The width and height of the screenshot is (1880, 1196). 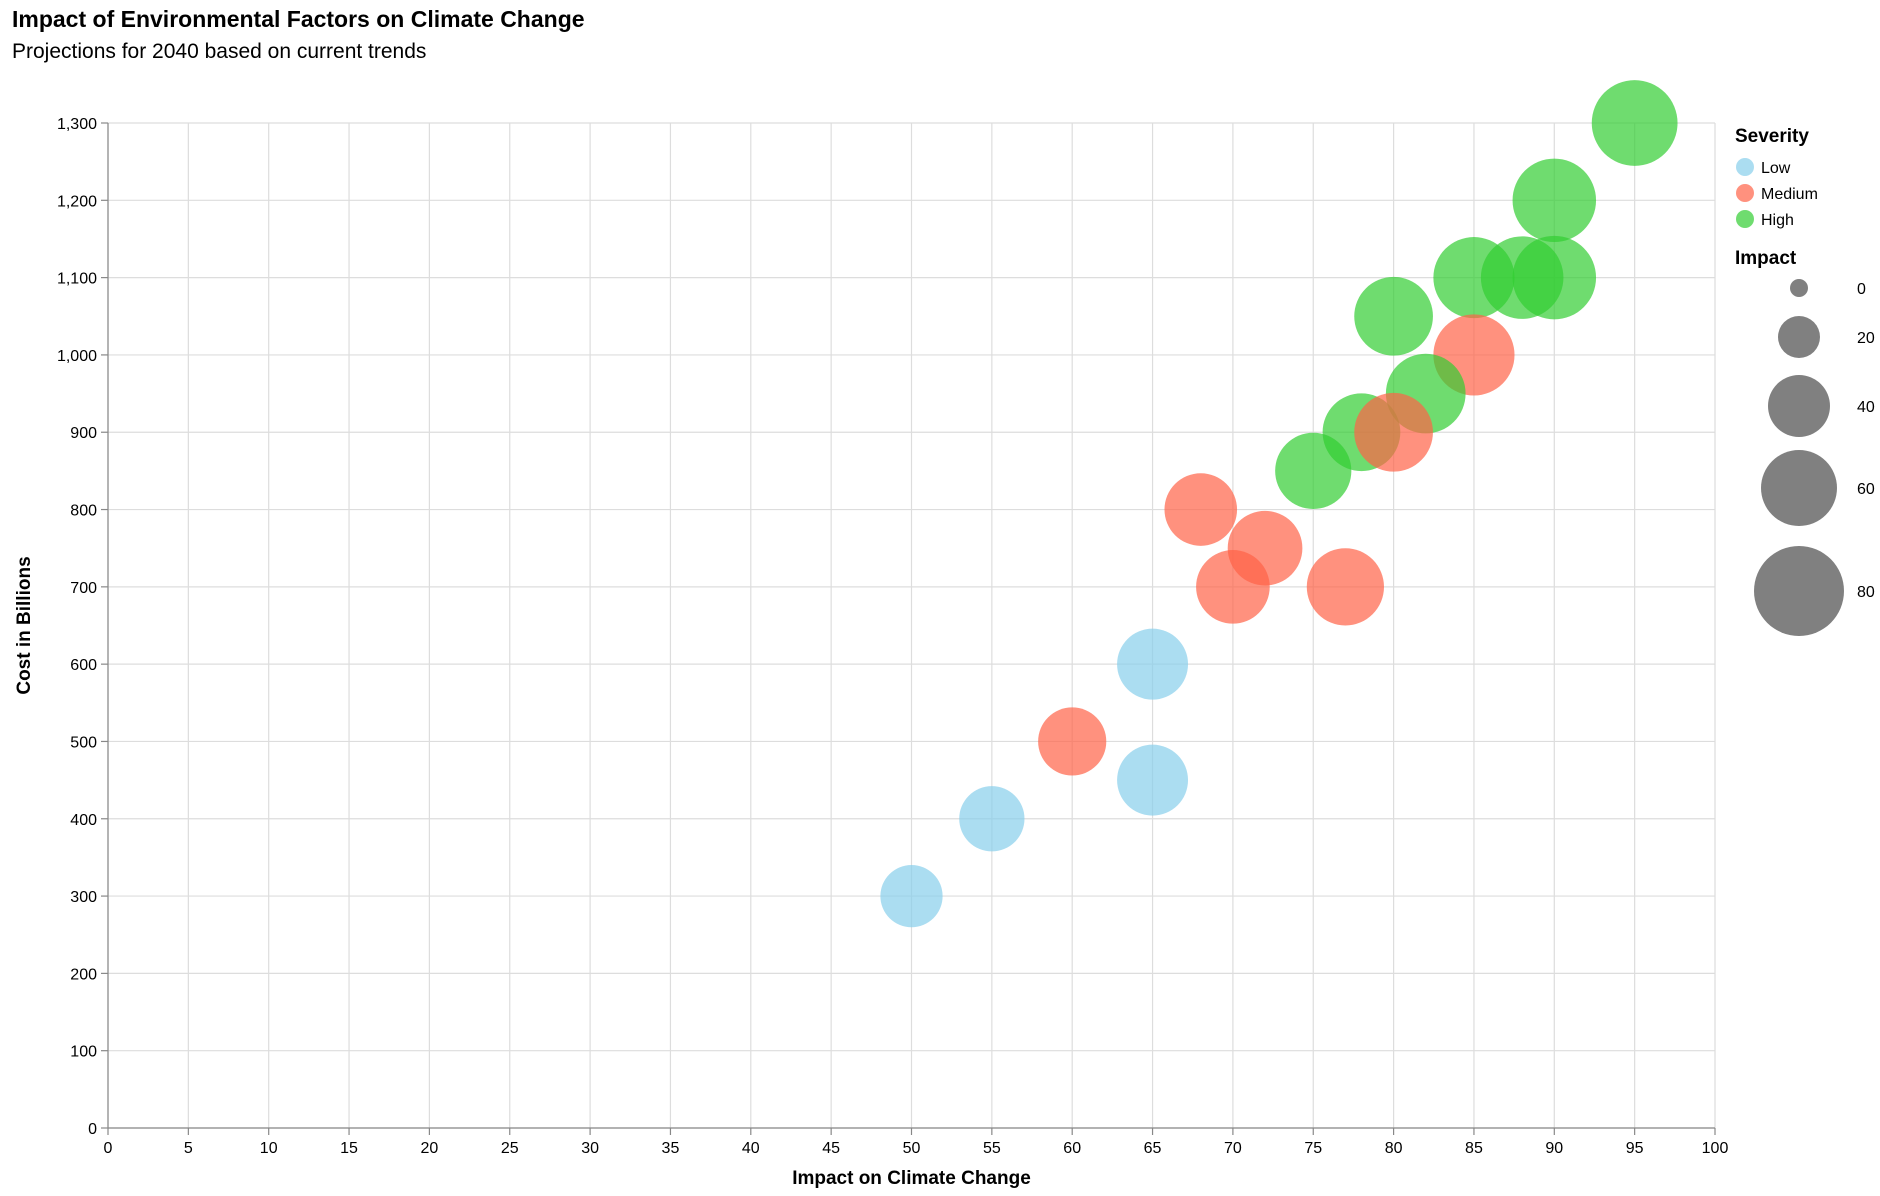 I want to click on x-tick-label: 40, so click(x=751, y=1148).